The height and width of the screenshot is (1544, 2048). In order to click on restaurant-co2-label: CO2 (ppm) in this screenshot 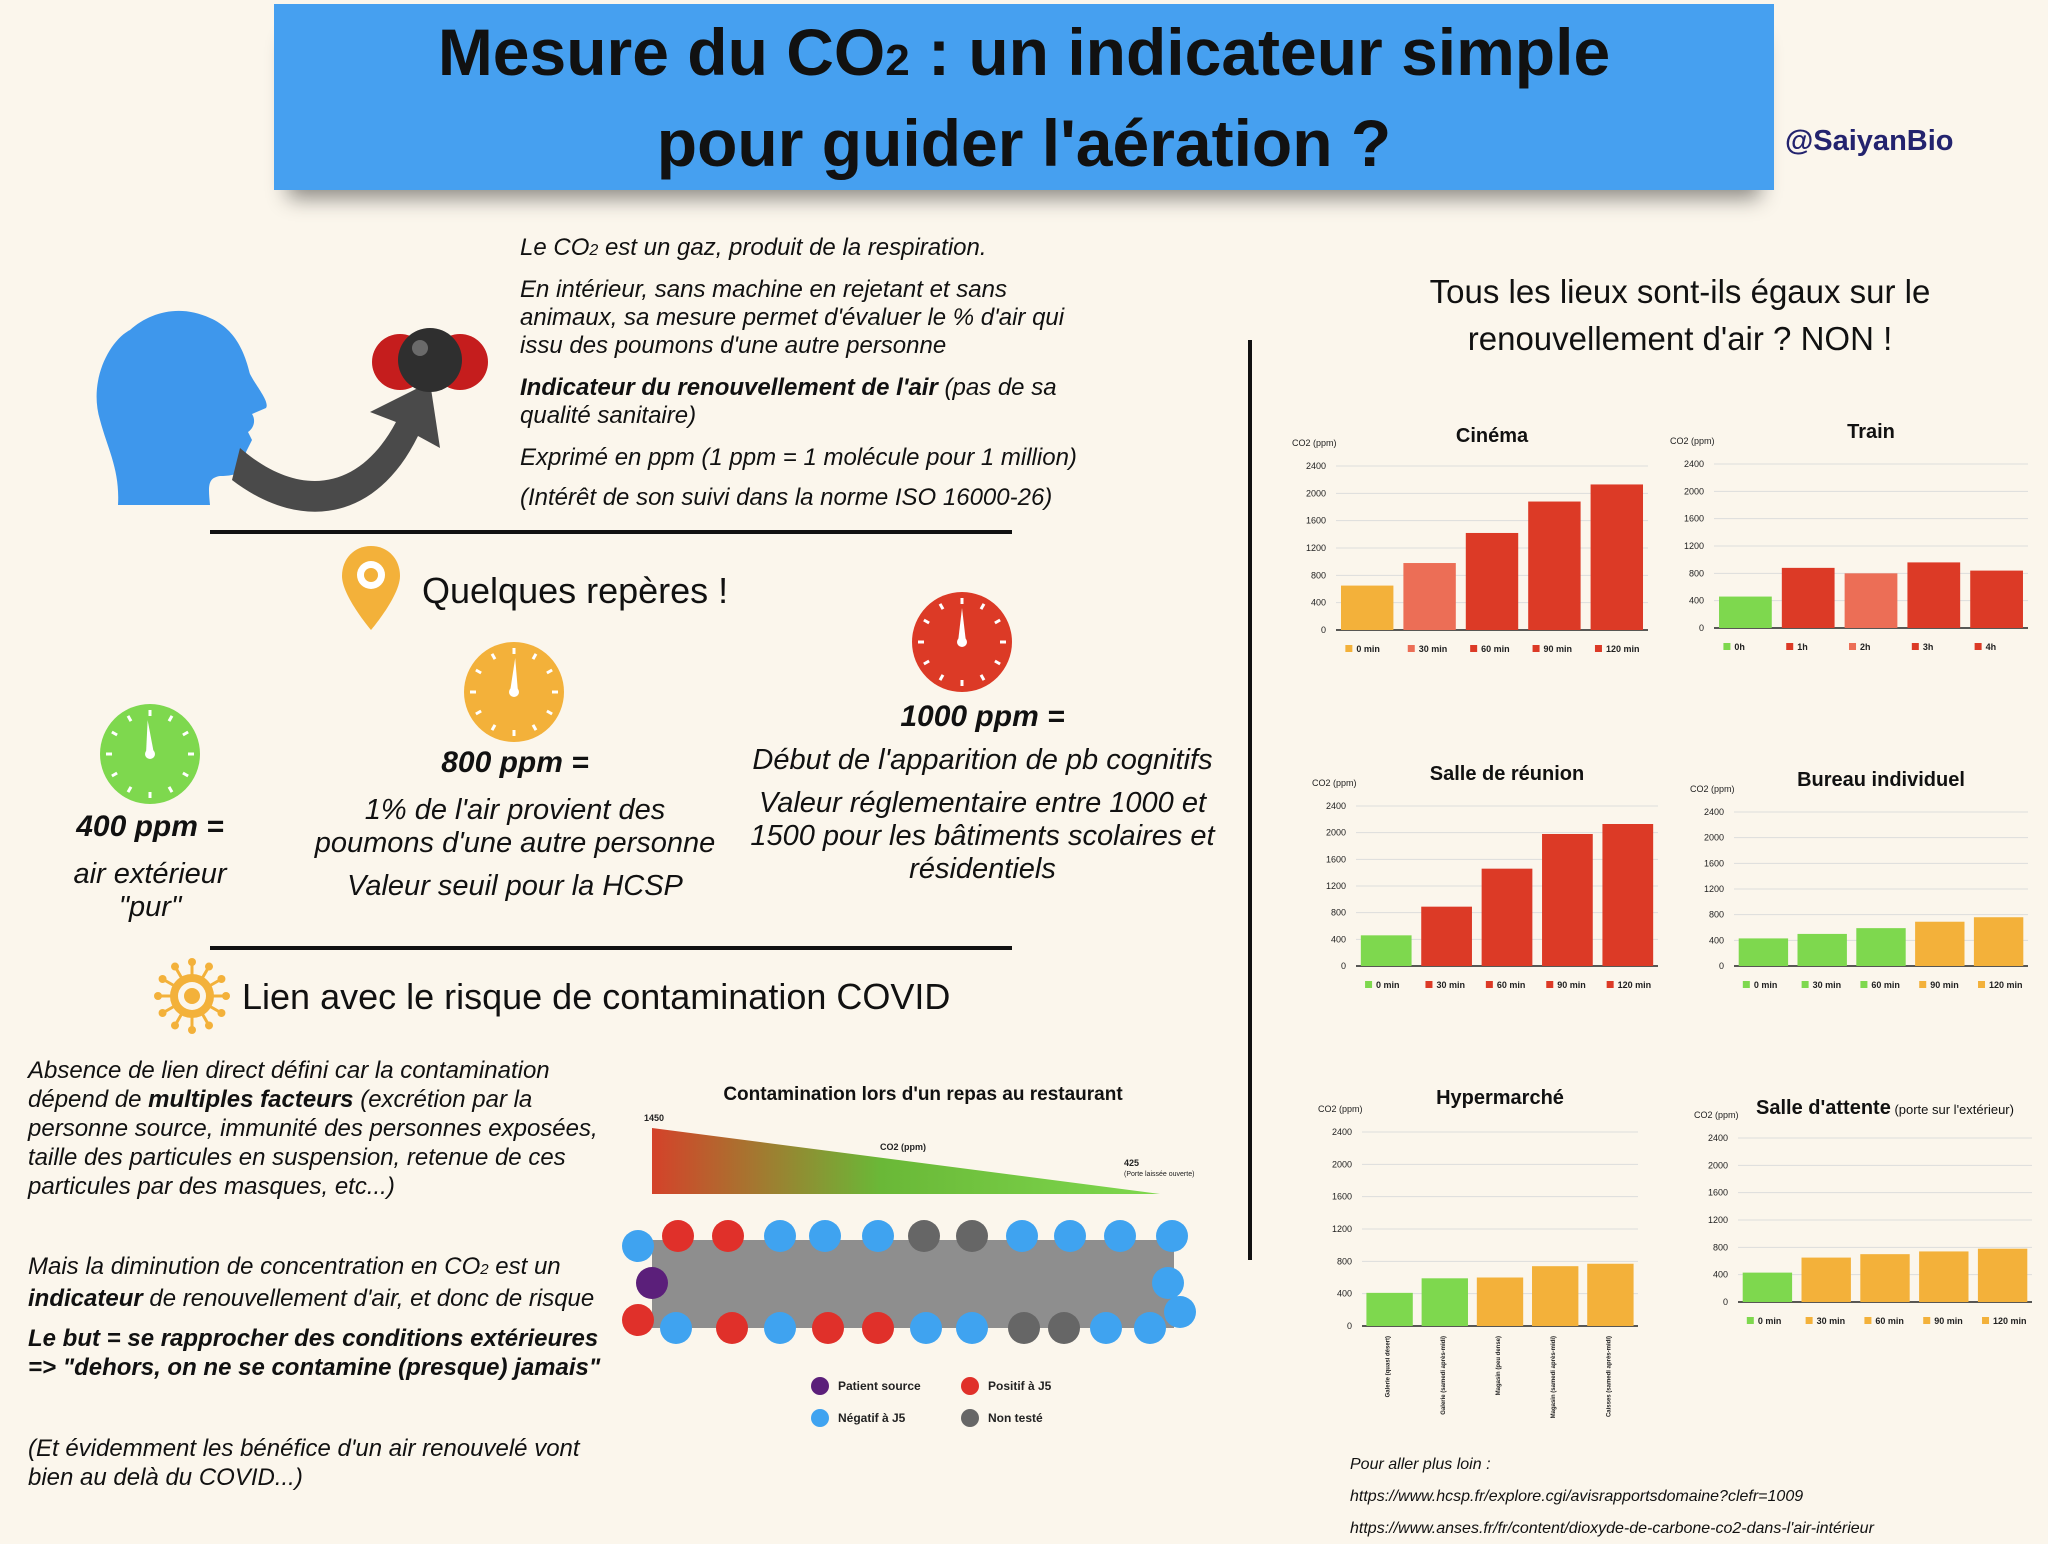, I will do `click(903, 1147)`.